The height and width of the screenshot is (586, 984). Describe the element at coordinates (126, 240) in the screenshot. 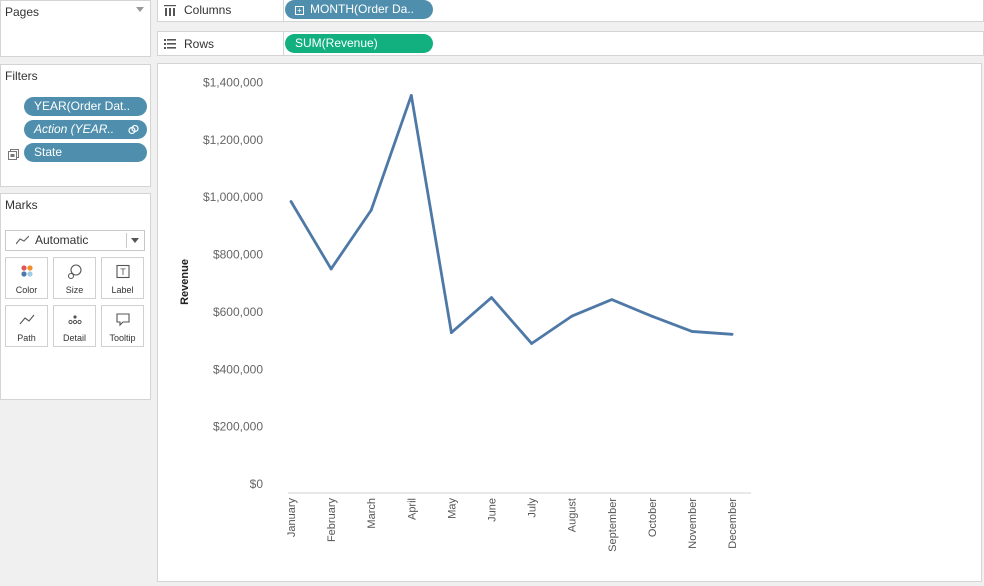

I see `dropdown-divider` at that location.